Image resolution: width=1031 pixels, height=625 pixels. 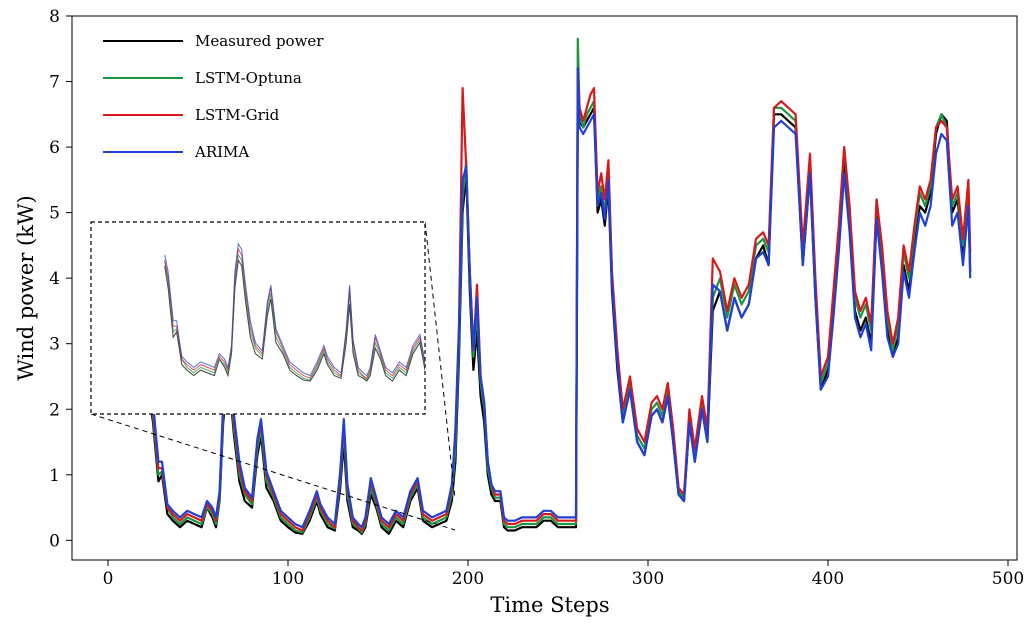 I want to click on legend-label: Measured power, so click(x=259, y=41).